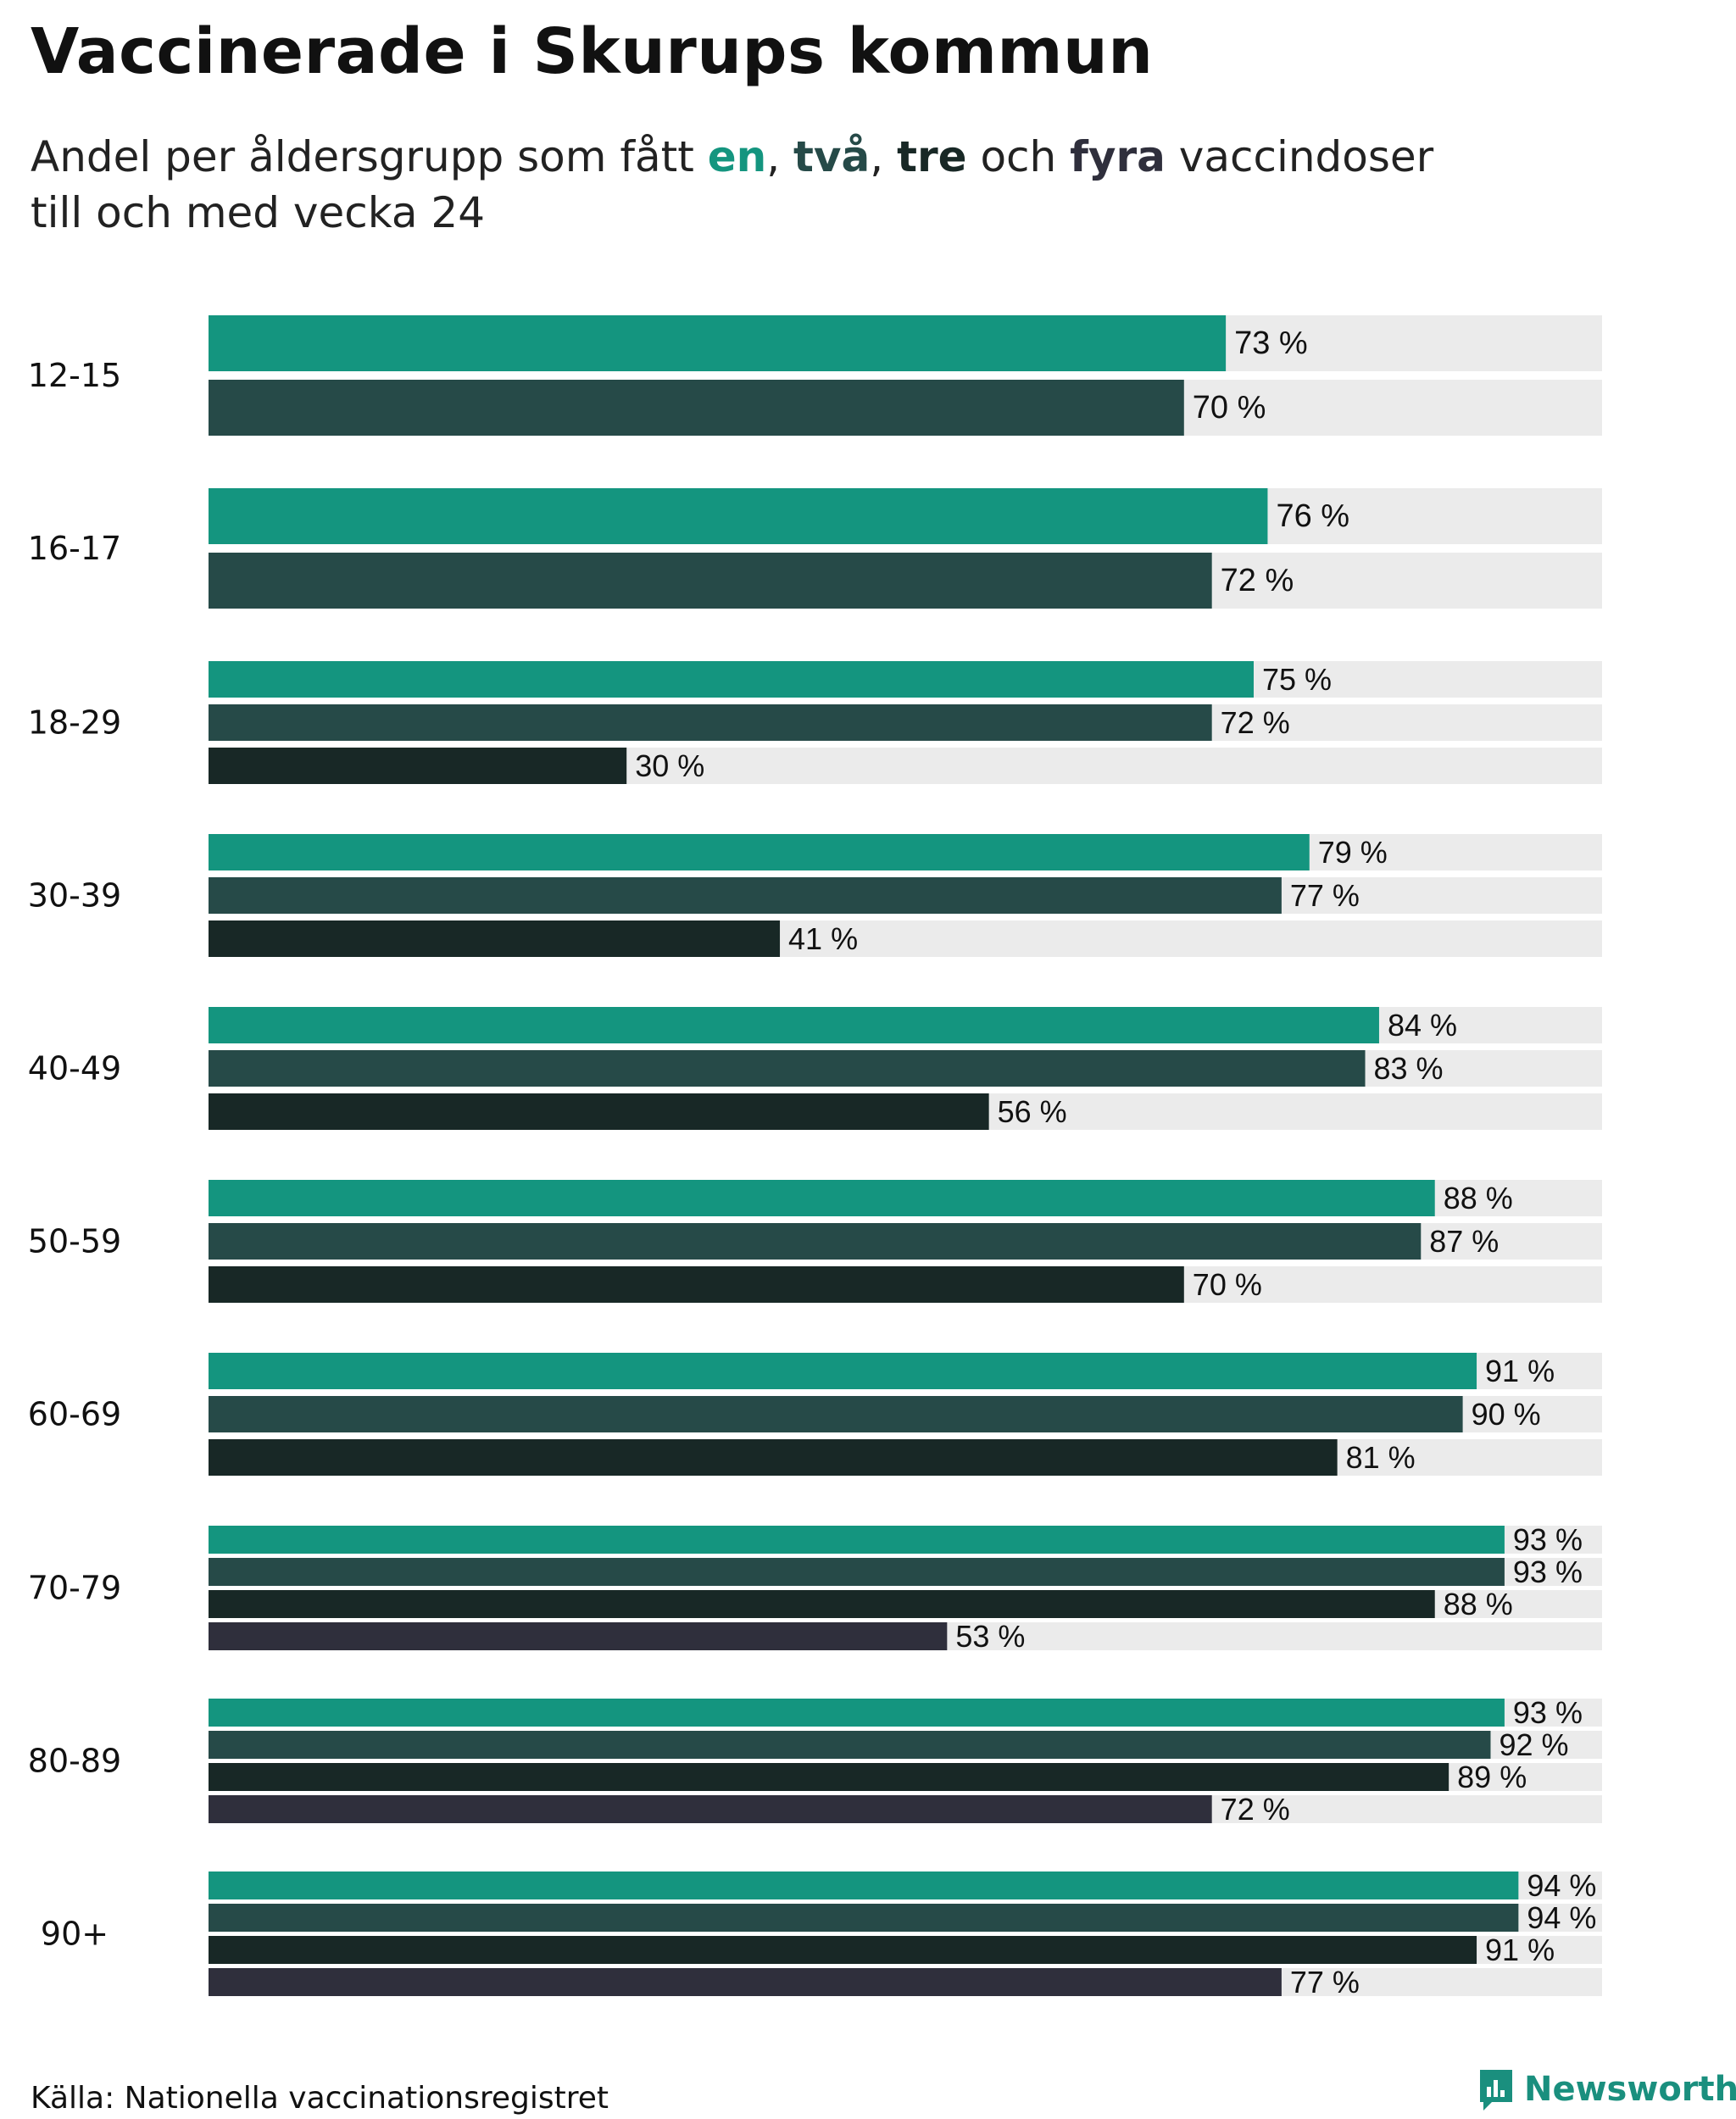 Image resolution: width=1736 pixels, height=2119 pixels. Describe the element at coordinates (1464, 1242) in the screenshot. I see `data-label: 87 %` at that location.